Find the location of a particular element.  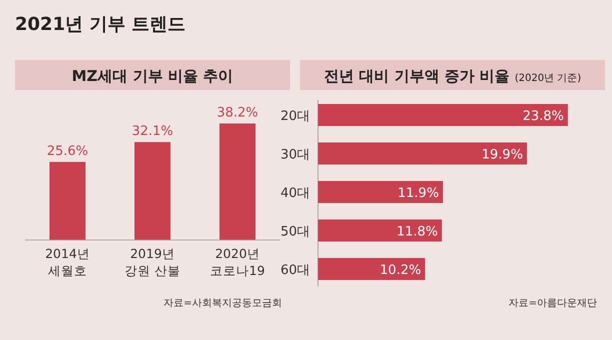

data-label: 32.1% is located at coordinates (153, 132).